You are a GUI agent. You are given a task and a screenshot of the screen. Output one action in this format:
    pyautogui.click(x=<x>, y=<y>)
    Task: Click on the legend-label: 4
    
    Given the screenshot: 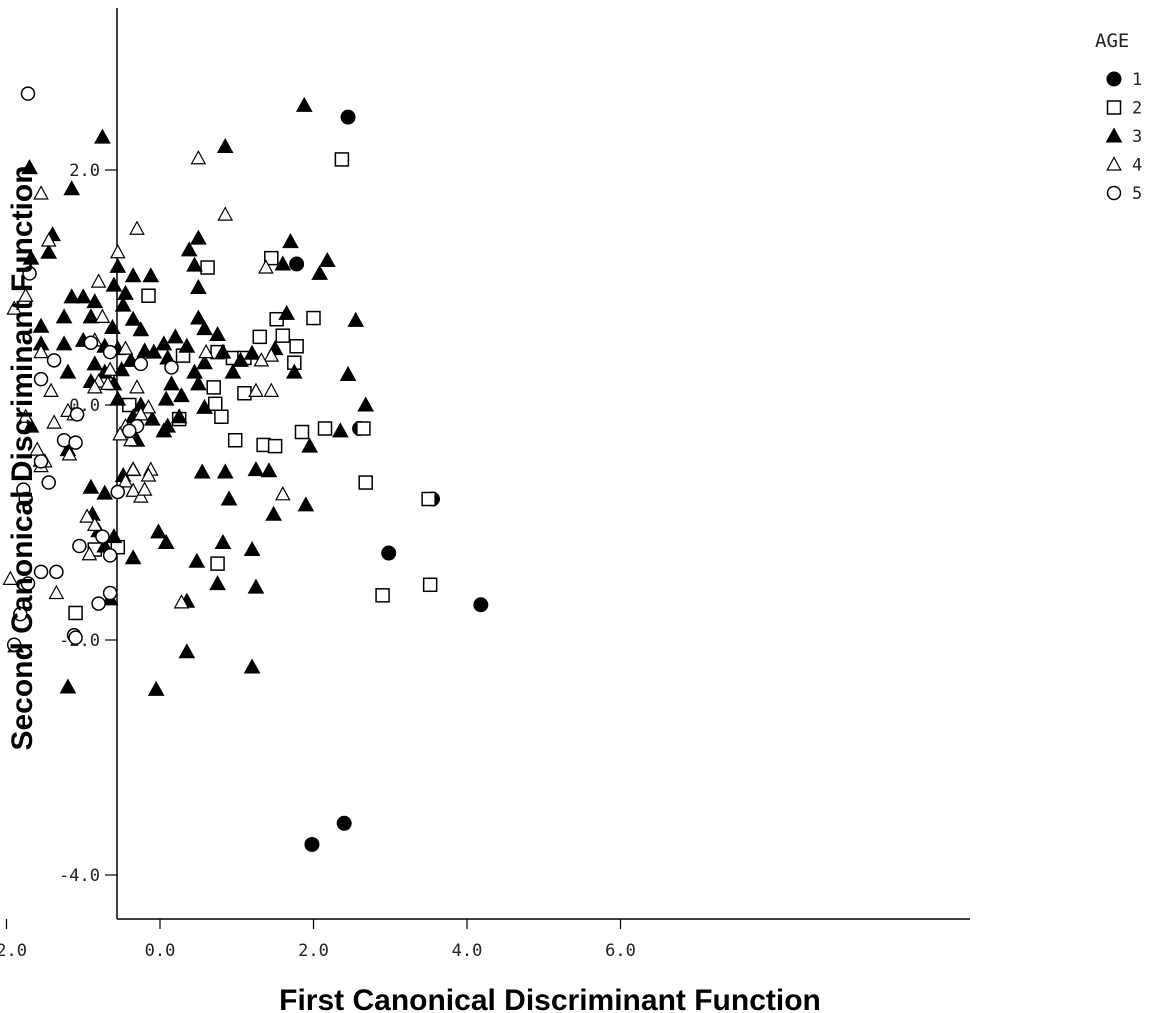 What is the action you would take?
    pyautogui.click(x=1137, y=166)
    